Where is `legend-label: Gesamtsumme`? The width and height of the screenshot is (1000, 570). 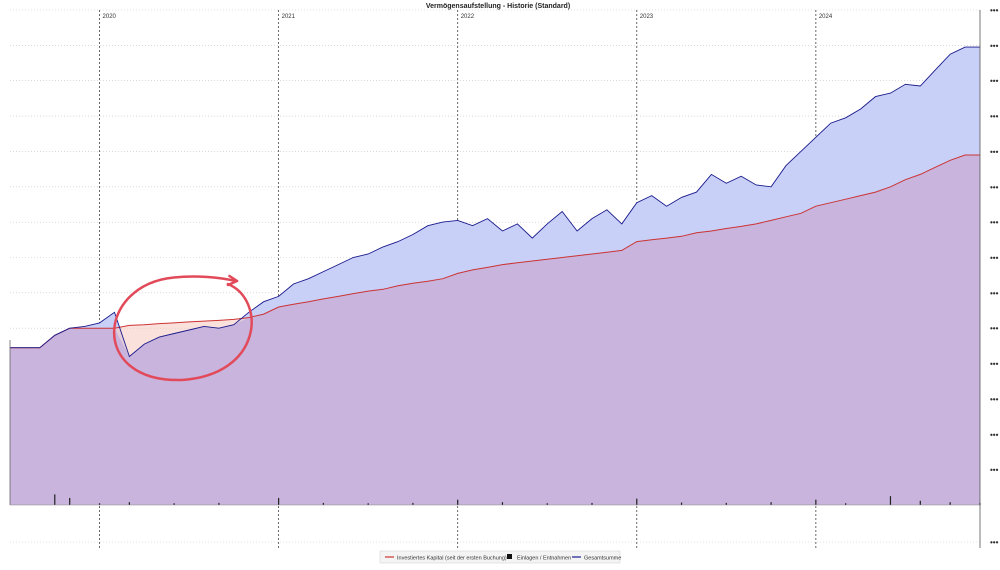 legend-label: Gesamtsumme is located at coordinates (602, 559).